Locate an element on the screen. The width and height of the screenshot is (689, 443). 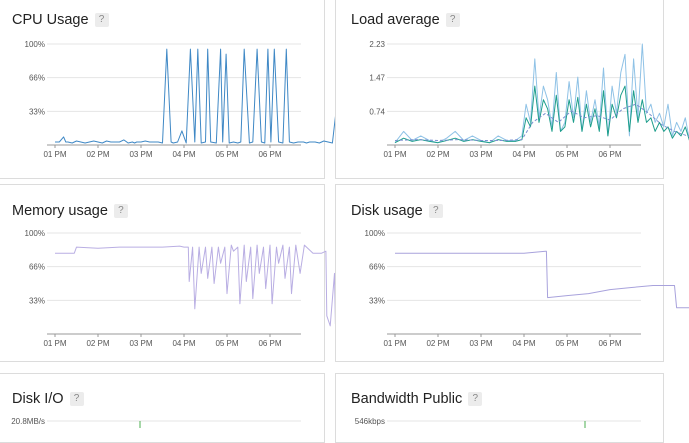
panel-title-text: Disk I/O is located at coordinates (38, 399).